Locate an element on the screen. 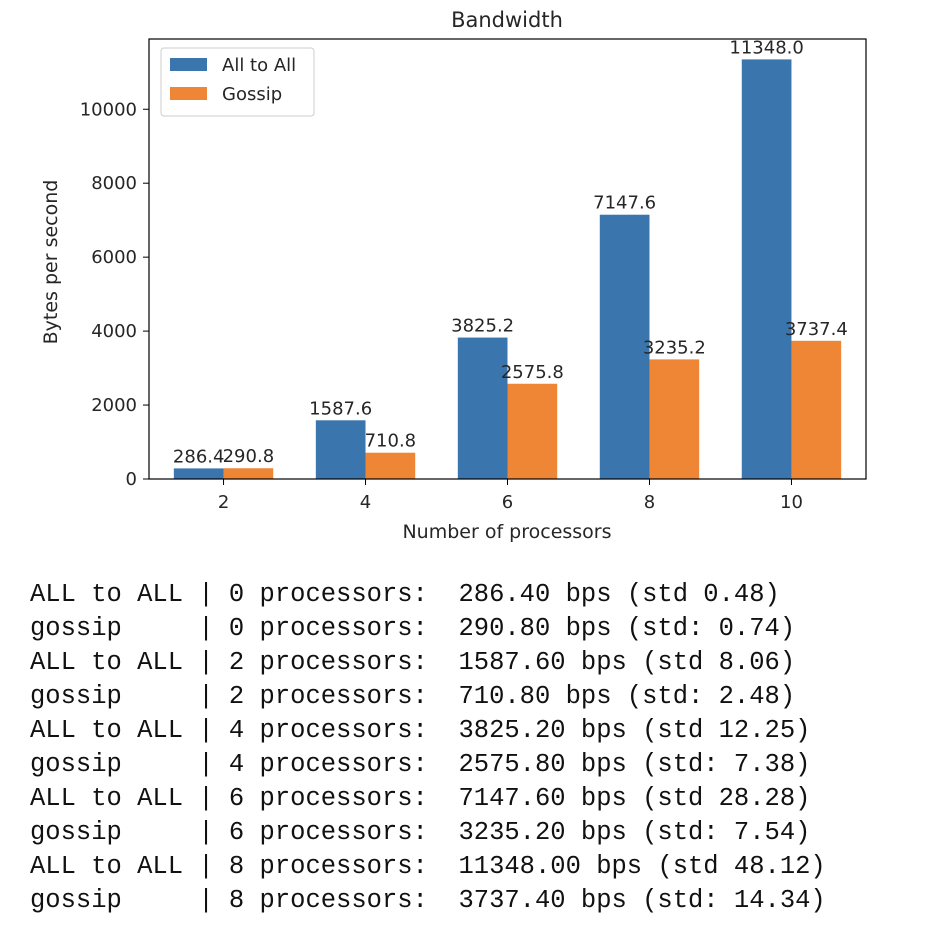 The image size is (942, 940). legend-label: Gossip is located at coordinates (252, 94).